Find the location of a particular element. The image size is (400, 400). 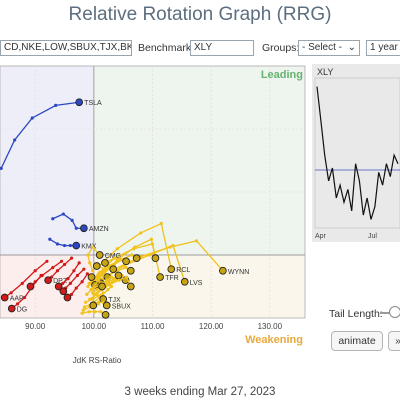

tail-label: TSLA is located at coordinates (93, 103).